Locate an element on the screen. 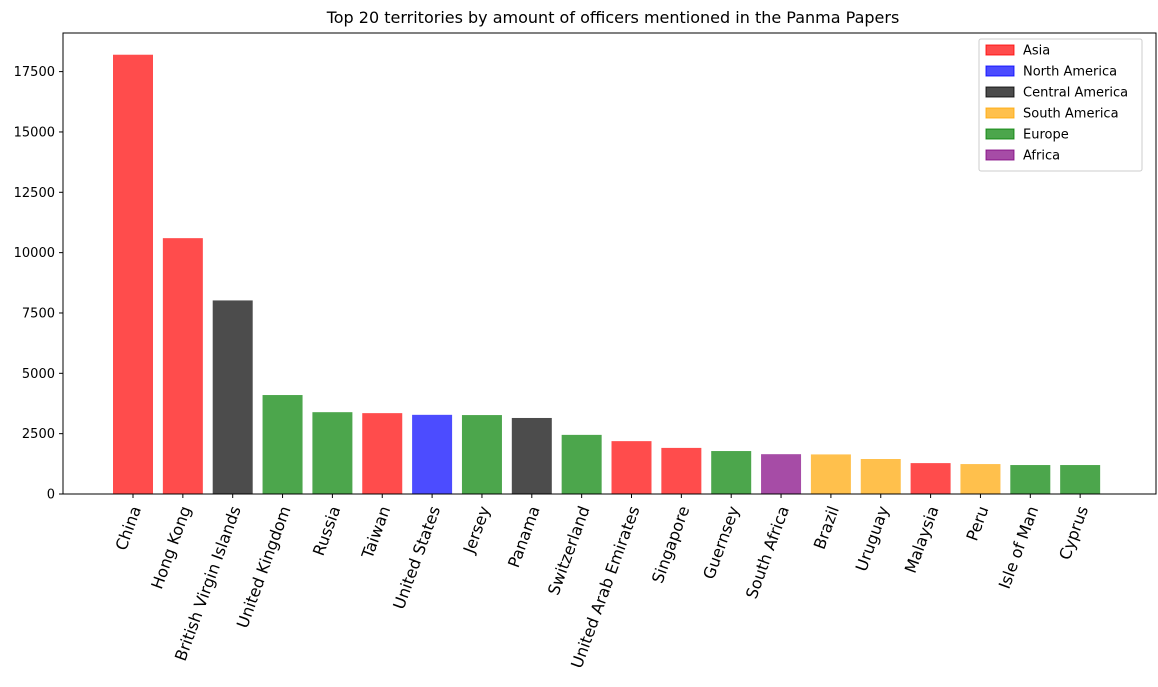  bar-panama is located at coordinates (531, 455).